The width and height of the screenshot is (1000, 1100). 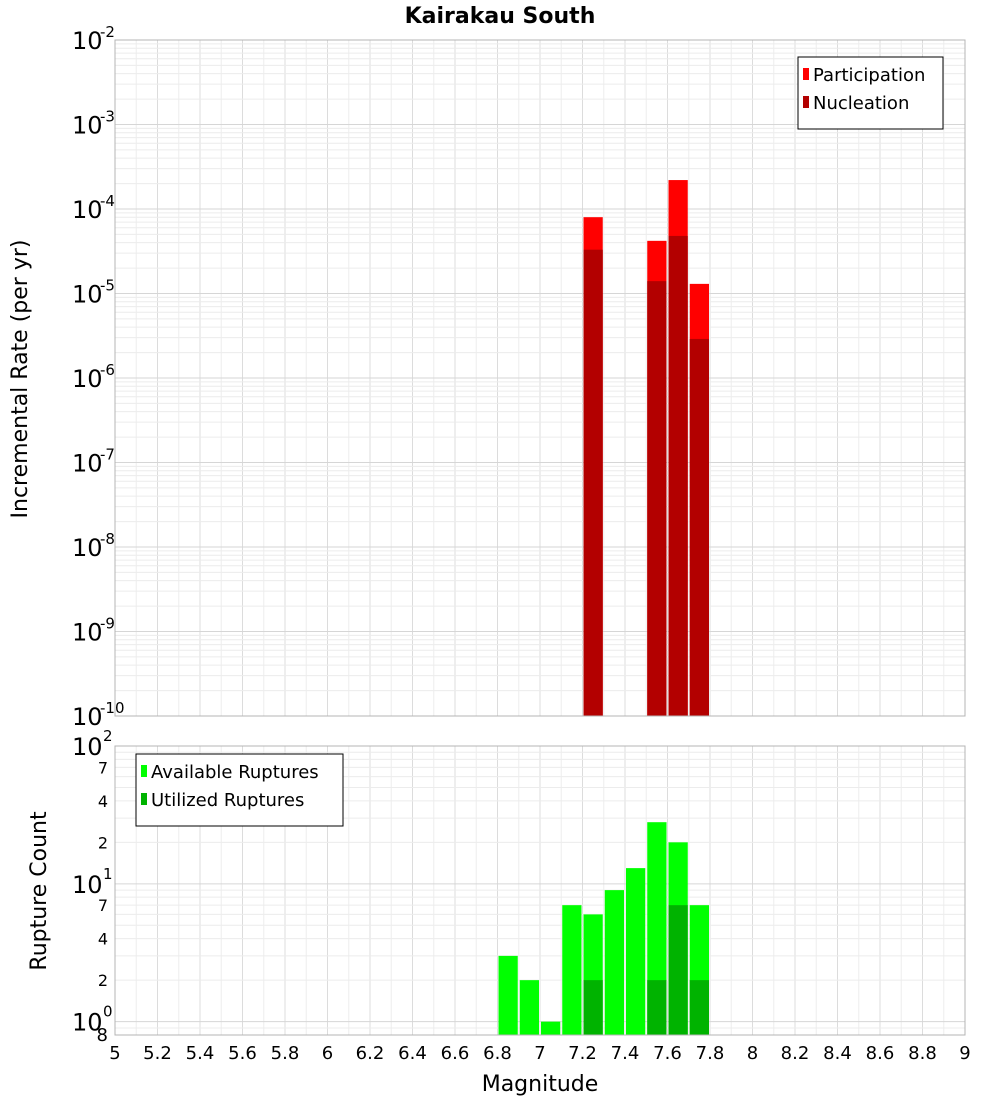 I want to click on x-tick-label: 7.4, so click(x=625, y=1053).